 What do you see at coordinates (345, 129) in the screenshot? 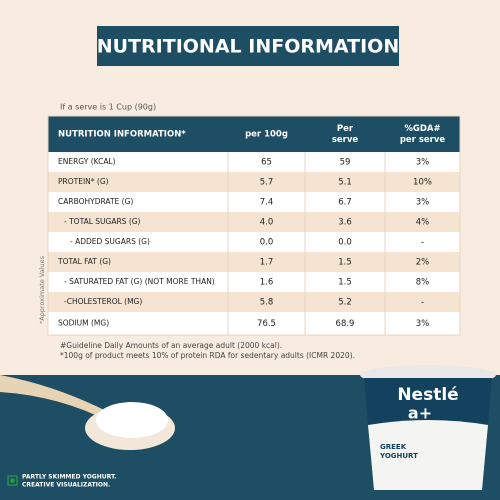
I see `header-cell: Per` at bounding box center [345, 129].